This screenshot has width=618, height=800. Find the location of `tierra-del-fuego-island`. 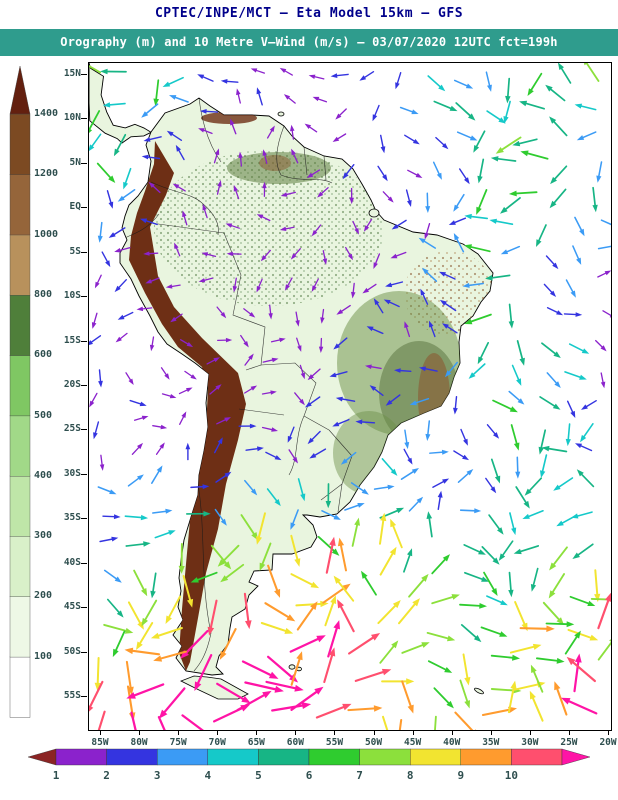

tierra-del-fuego-island is located at coordinates (214, 687).